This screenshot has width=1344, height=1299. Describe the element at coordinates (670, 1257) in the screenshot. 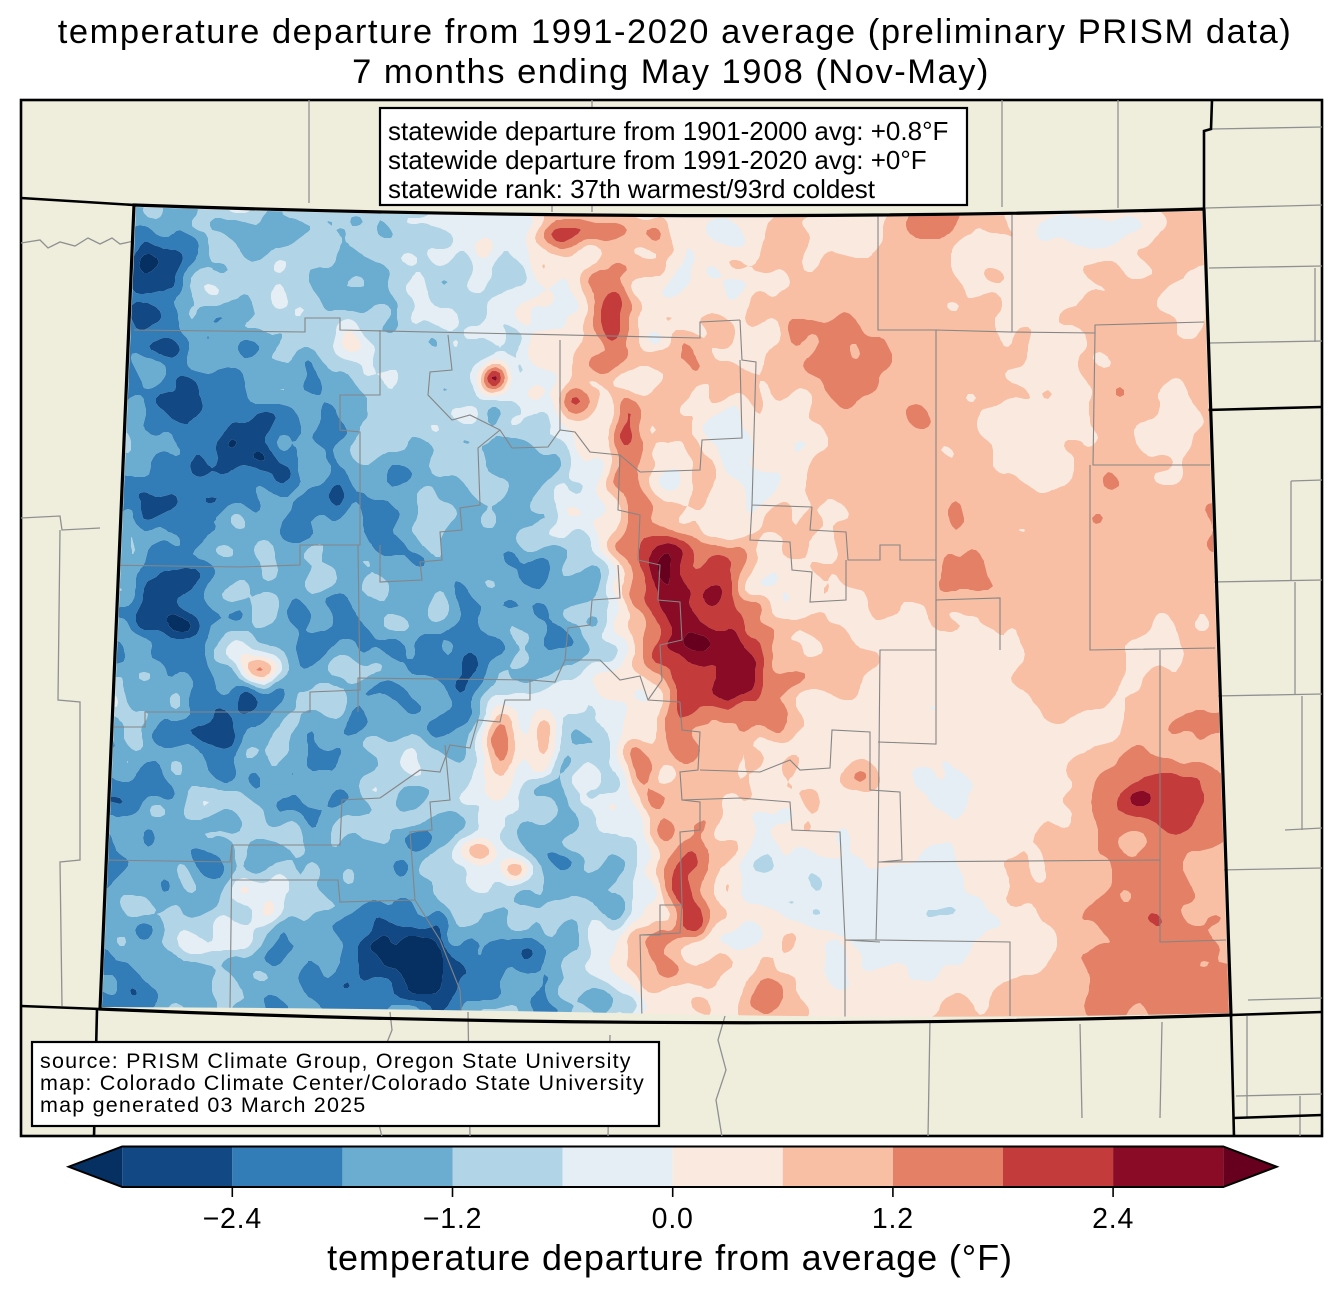

I see `svg-text:temperature departure from ave: temperature departure from average (°F)` at that location.